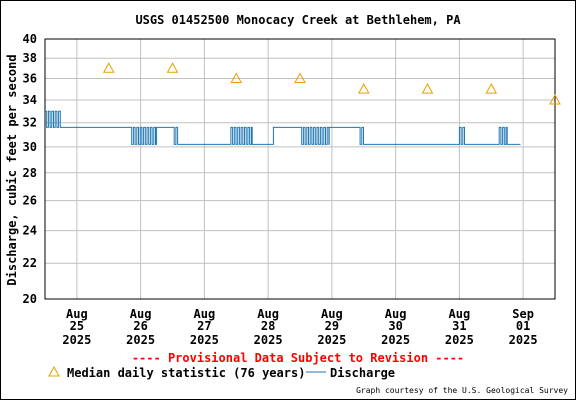 Image resolution: width=576 pixels, height=400 pixels. I want to click on y-tick-label: 20, so click(30, 299).